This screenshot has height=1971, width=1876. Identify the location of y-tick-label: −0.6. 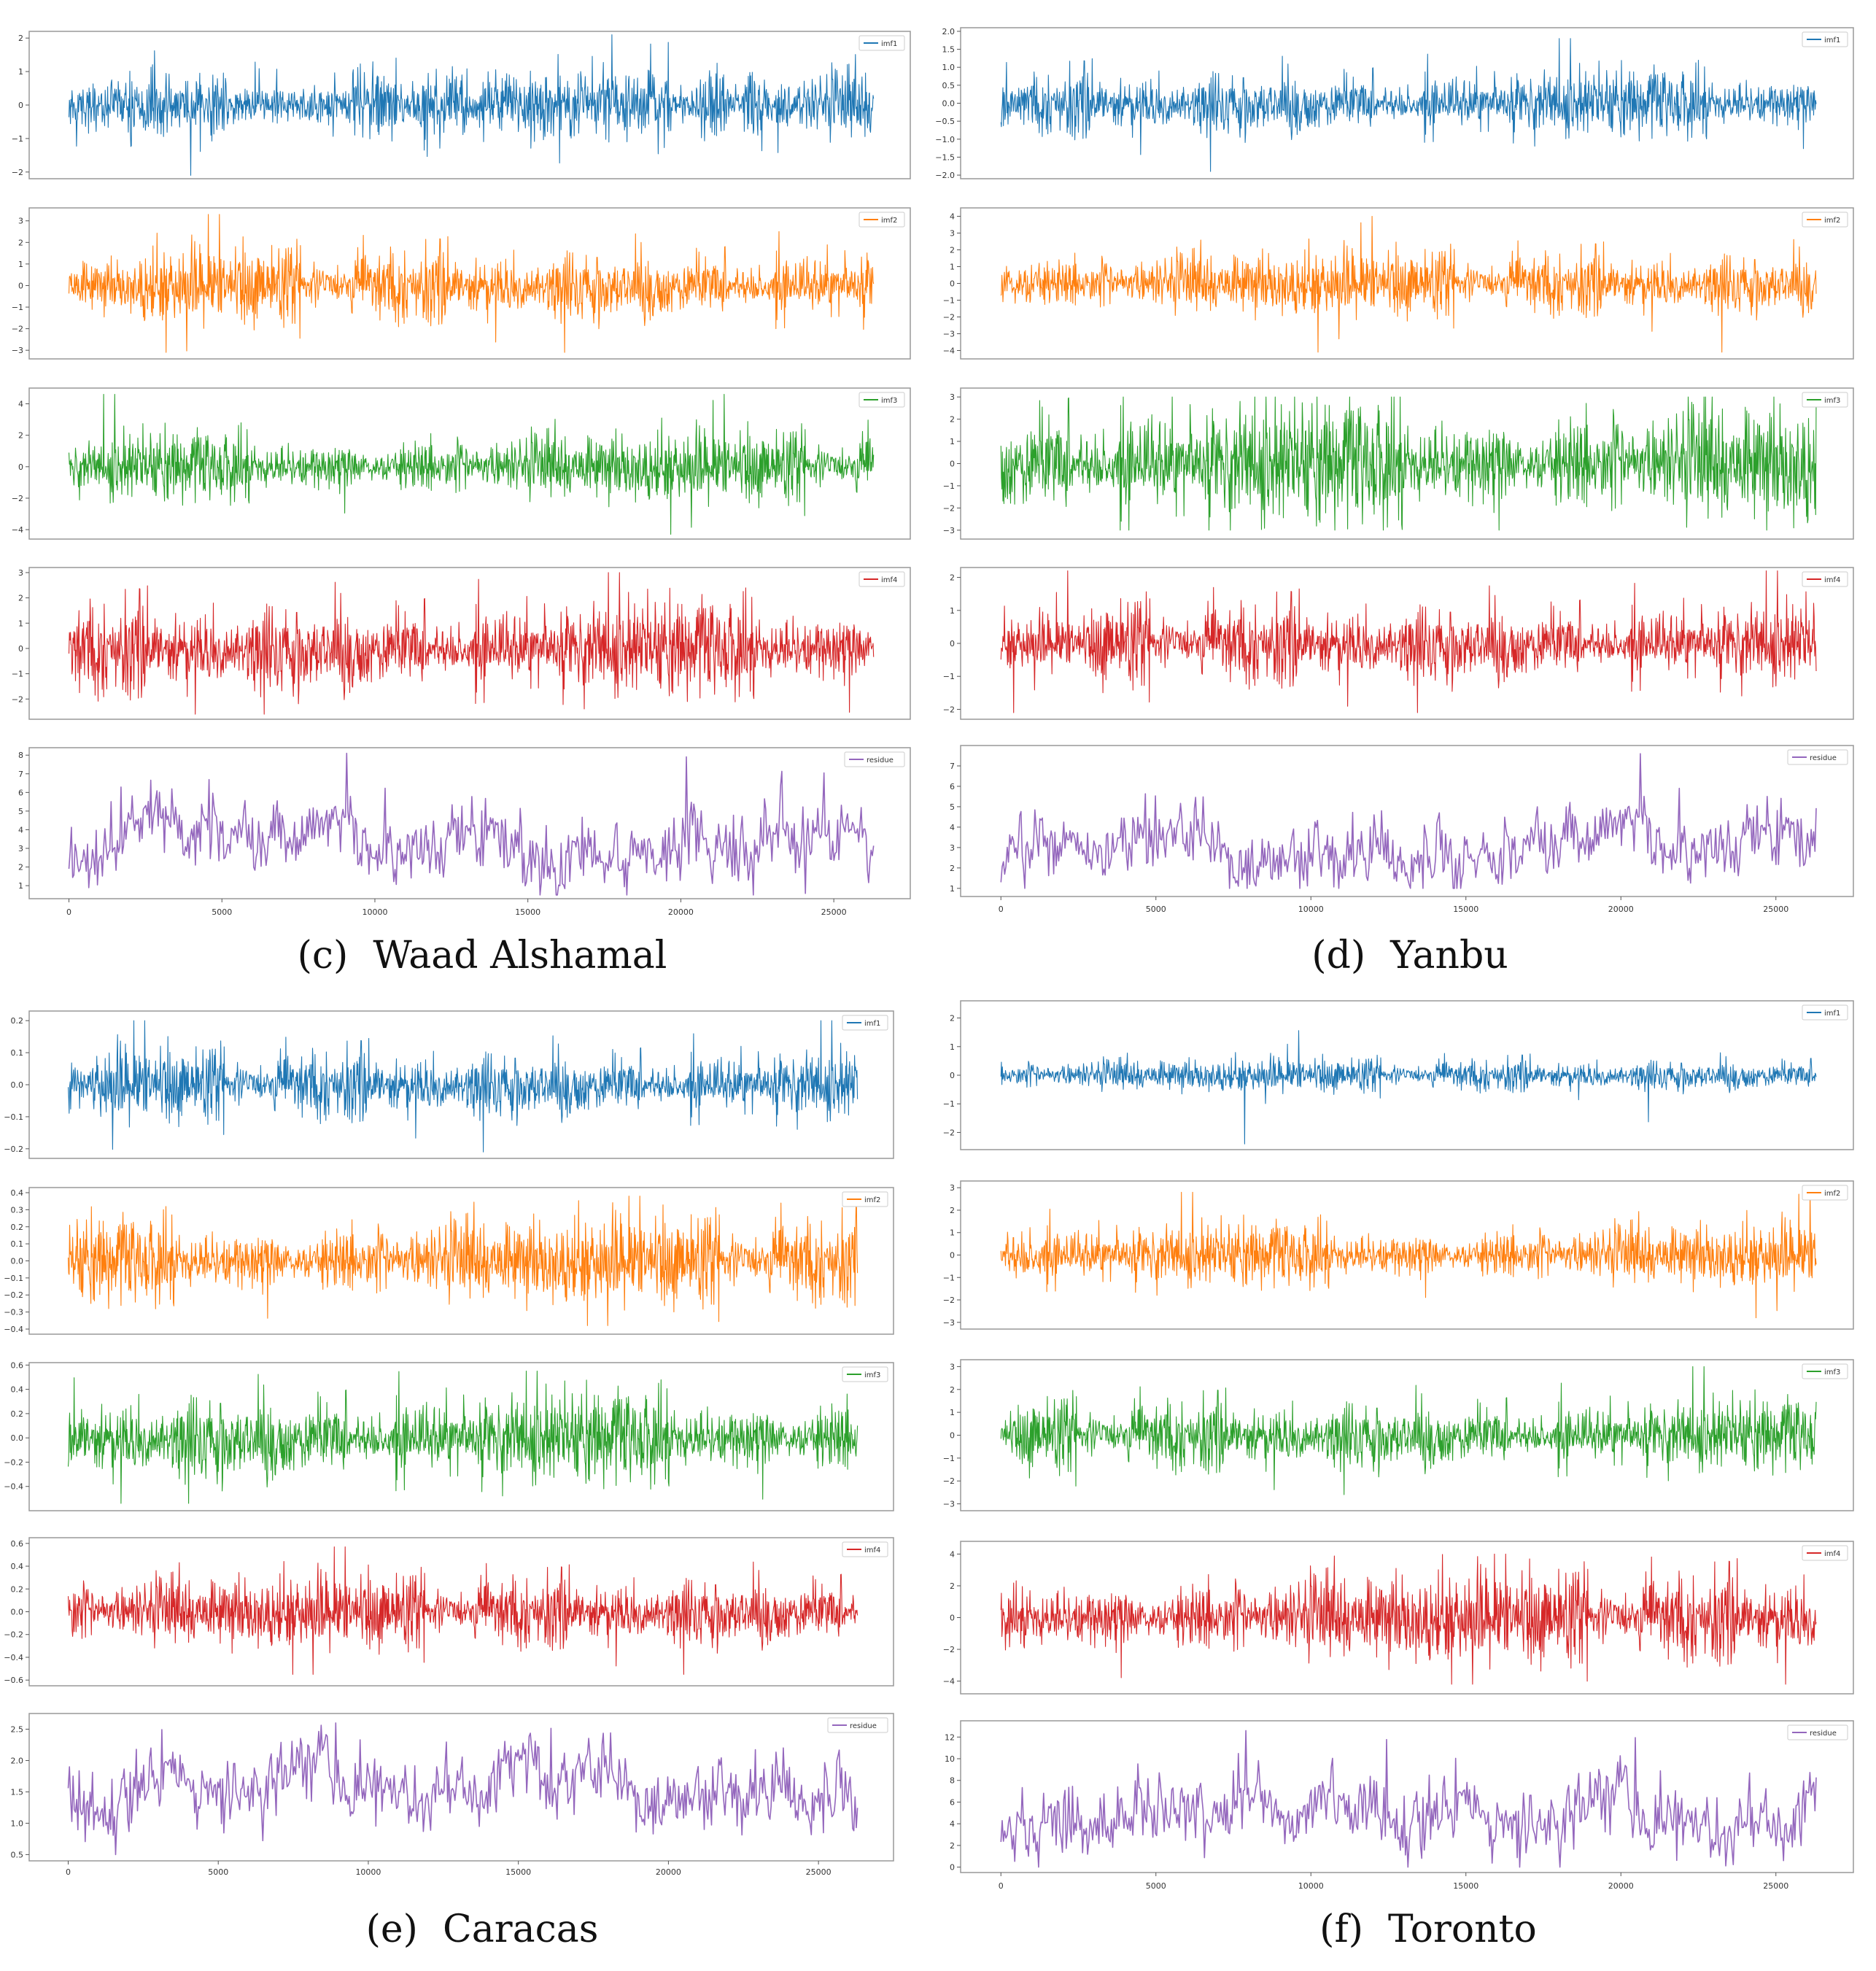
(13, 1680).